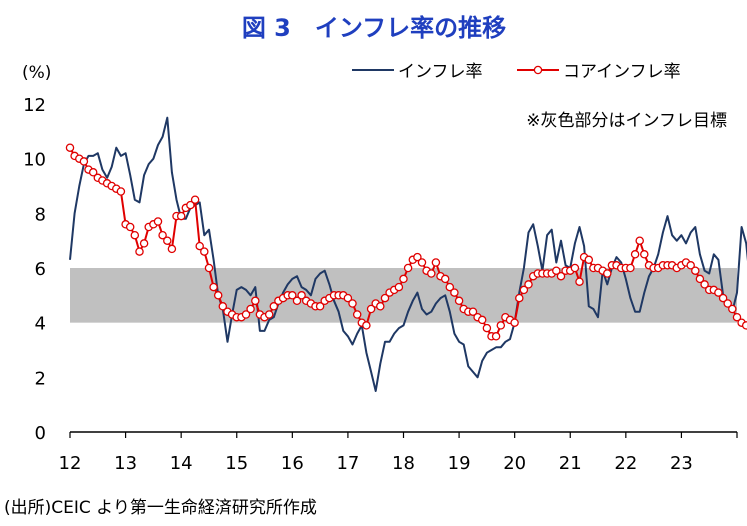 Image resolution: width=747 pixels, height=526 pixels. I want to click on y-tick-label: 8, so click(40, 214).